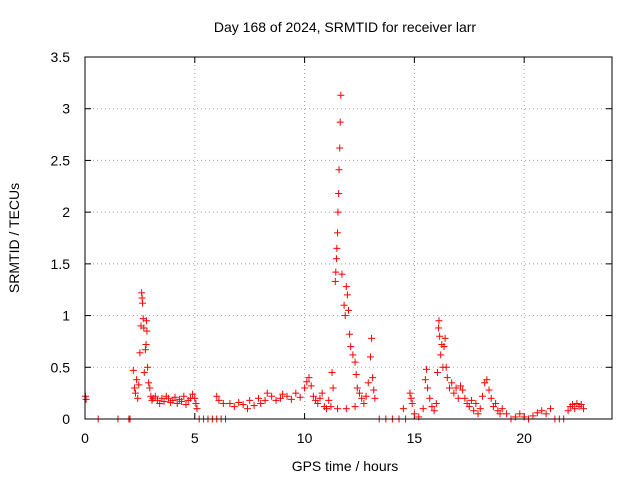 Image resolution: width=640 pixels, height=480 pixels. I want to click on x-tick-label: 20, so click(524, 438).